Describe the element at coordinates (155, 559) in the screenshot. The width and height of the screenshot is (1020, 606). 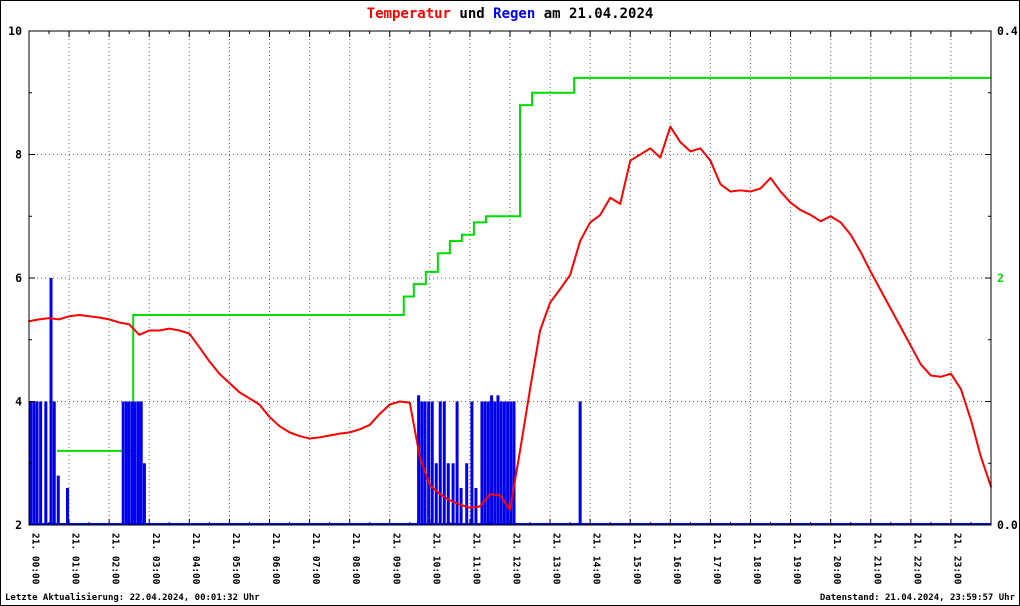
I see `svg-text: 21. 03:00` at that location.